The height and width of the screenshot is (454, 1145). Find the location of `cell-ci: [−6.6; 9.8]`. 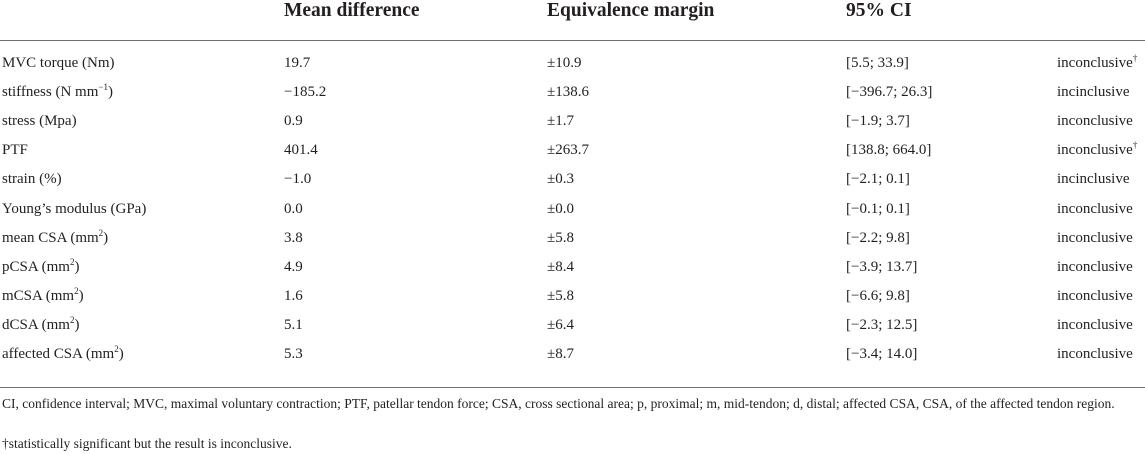

cell-ci: [−6.6; 9.8] is located at coordinates (878, 295).